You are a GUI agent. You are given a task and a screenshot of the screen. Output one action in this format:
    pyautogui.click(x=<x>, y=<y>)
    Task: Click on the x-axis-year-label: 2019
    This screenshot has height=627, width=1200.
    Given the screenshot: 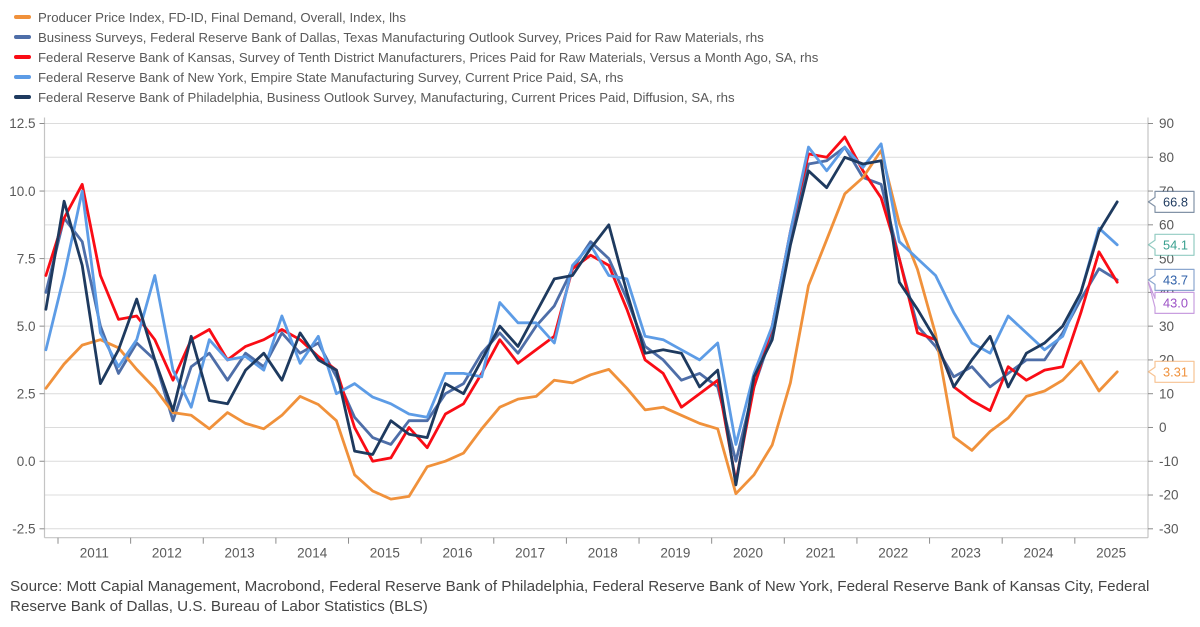 What is the action you would take?
    pyautogui.click(x=675, y=553)
    